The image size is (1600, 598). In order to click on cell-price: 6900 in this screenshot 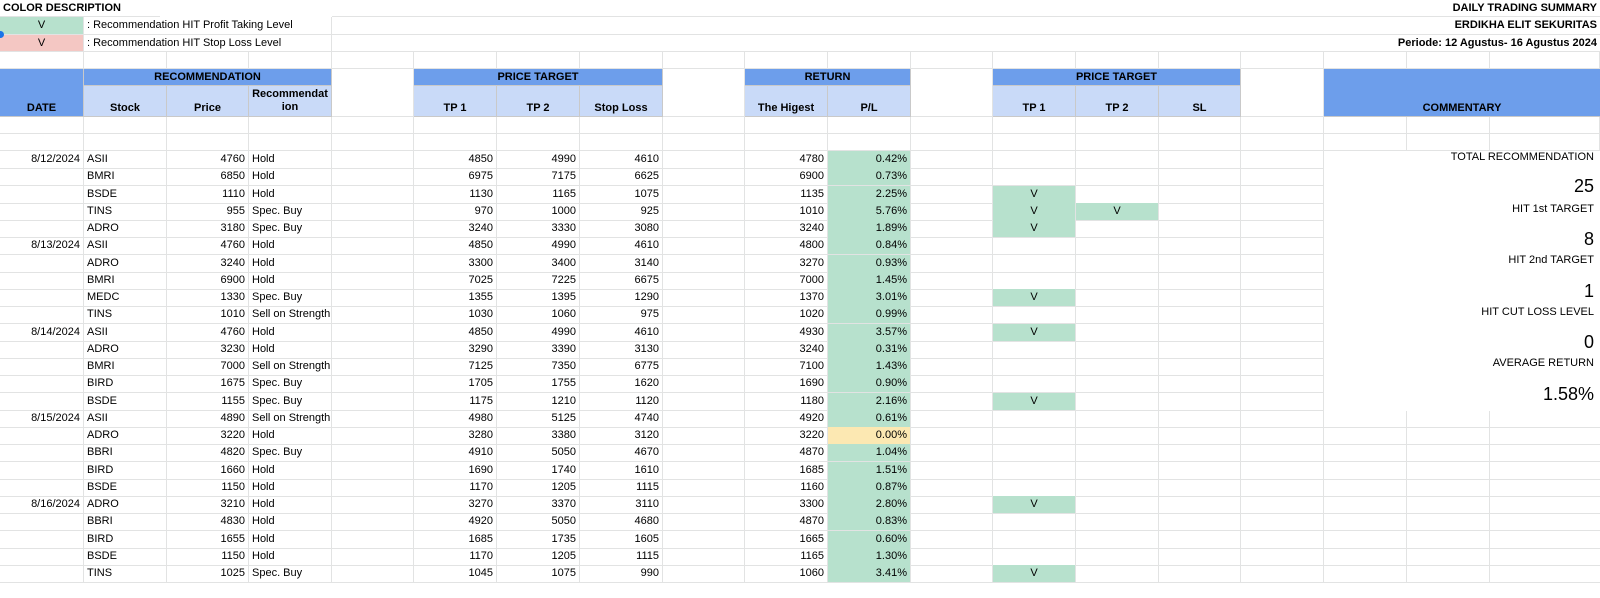, I will do `click(208, 281)`.